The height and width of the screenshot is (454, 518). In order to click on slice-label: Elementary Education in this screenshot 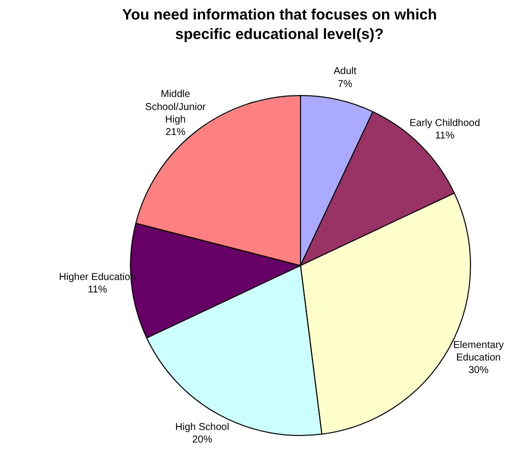, I will do `click(478, 352)`.